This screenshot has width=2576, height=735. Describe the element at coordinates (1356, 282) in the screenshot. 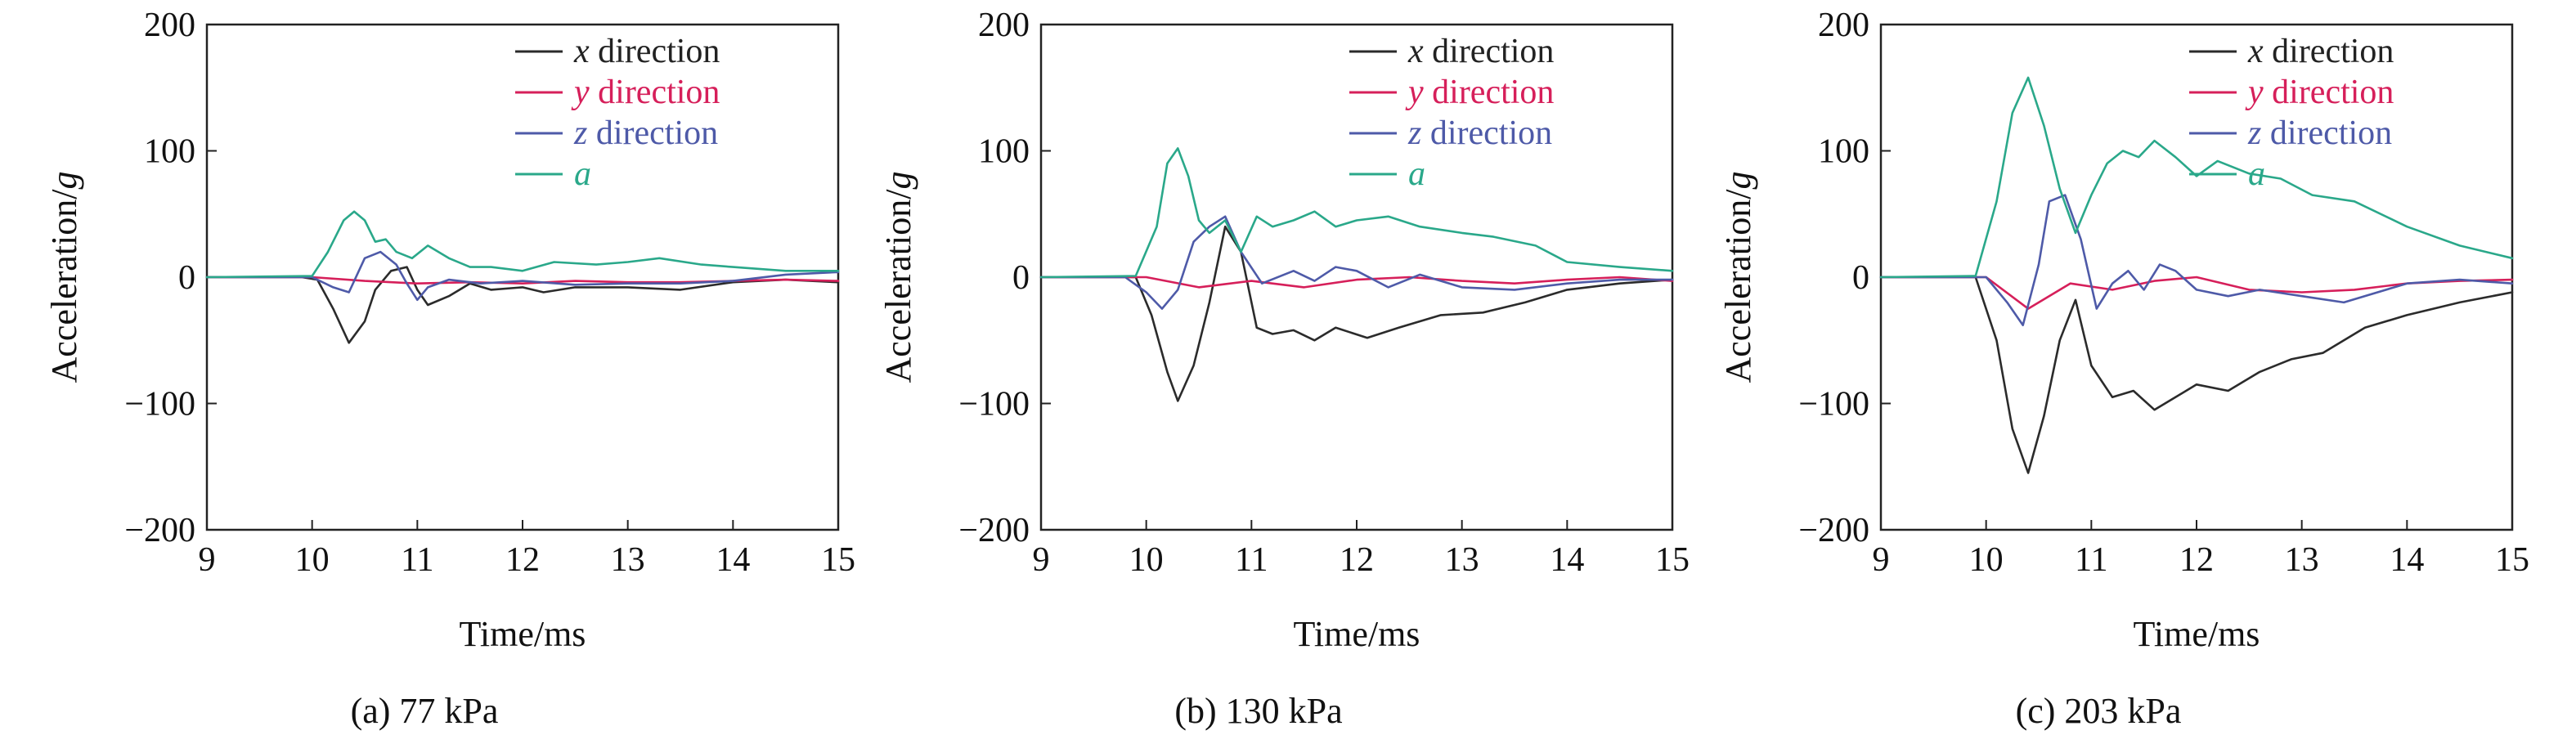

I see `series-line-y` at that location.